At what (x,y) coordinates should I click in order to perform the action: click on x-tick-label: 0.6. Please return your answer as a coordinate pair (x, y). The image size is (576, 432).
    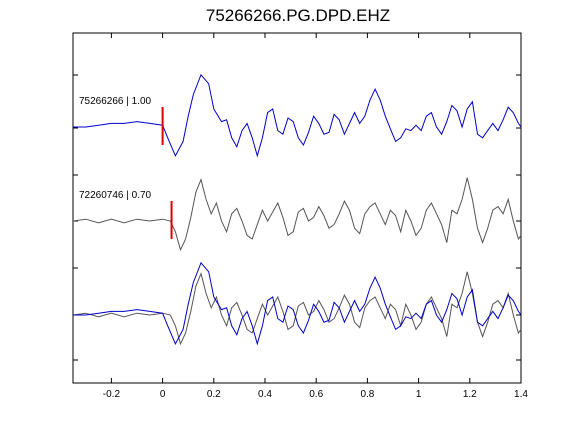
    Looking at the image, I should click on (316, 394).